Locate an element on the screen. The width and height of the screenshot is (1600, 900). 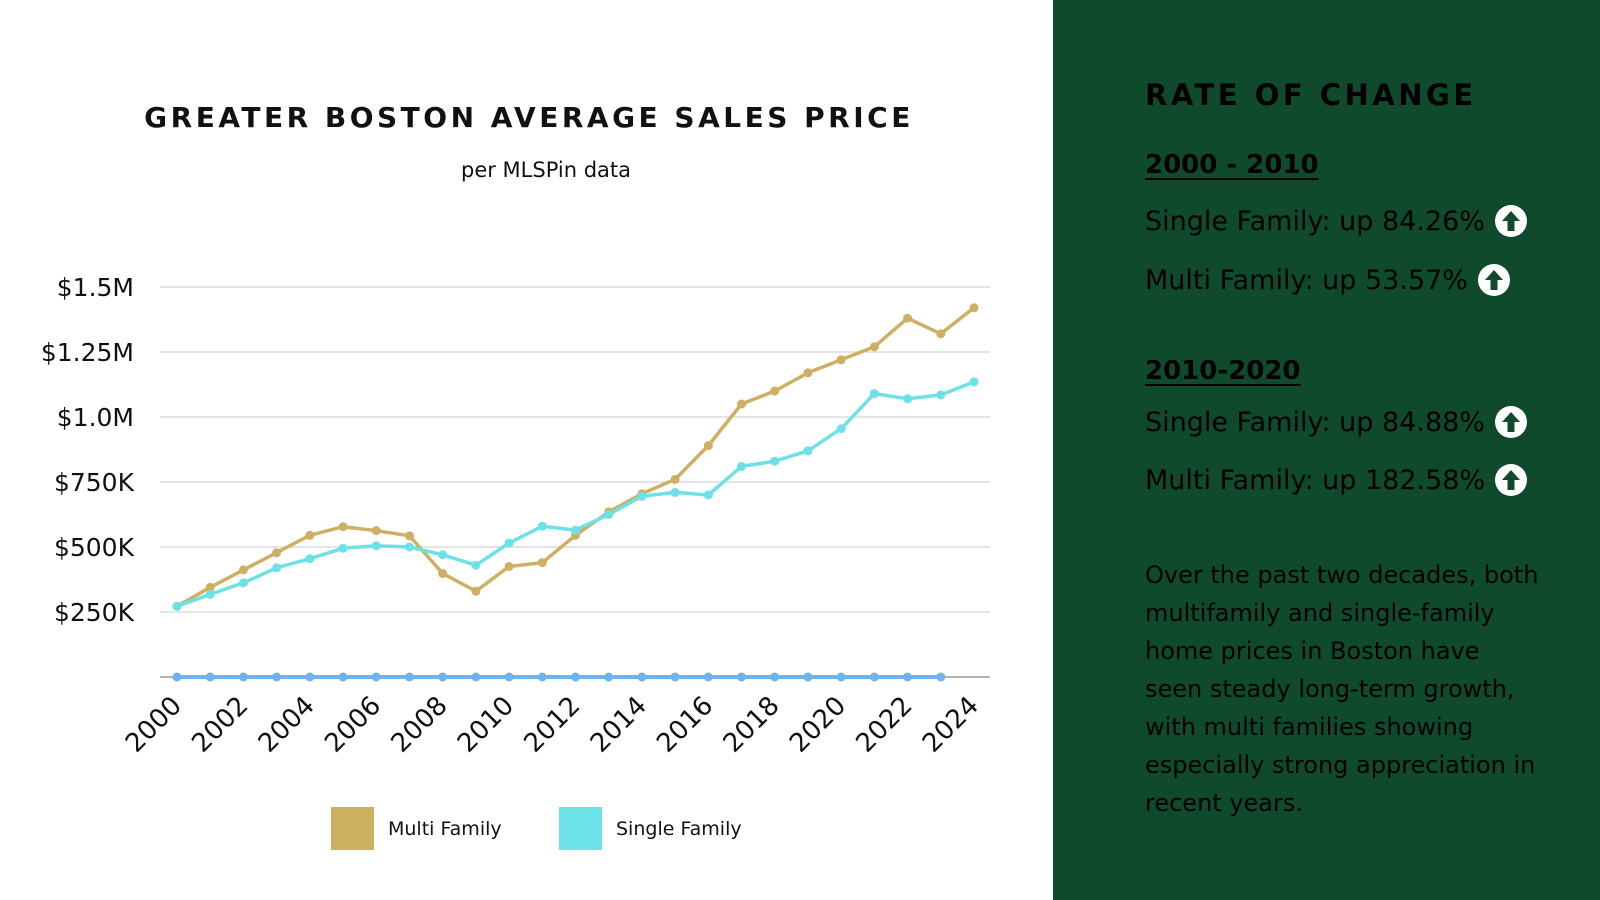
chart-subtitle: per MLSPin data is located at coordinates (546, 170).